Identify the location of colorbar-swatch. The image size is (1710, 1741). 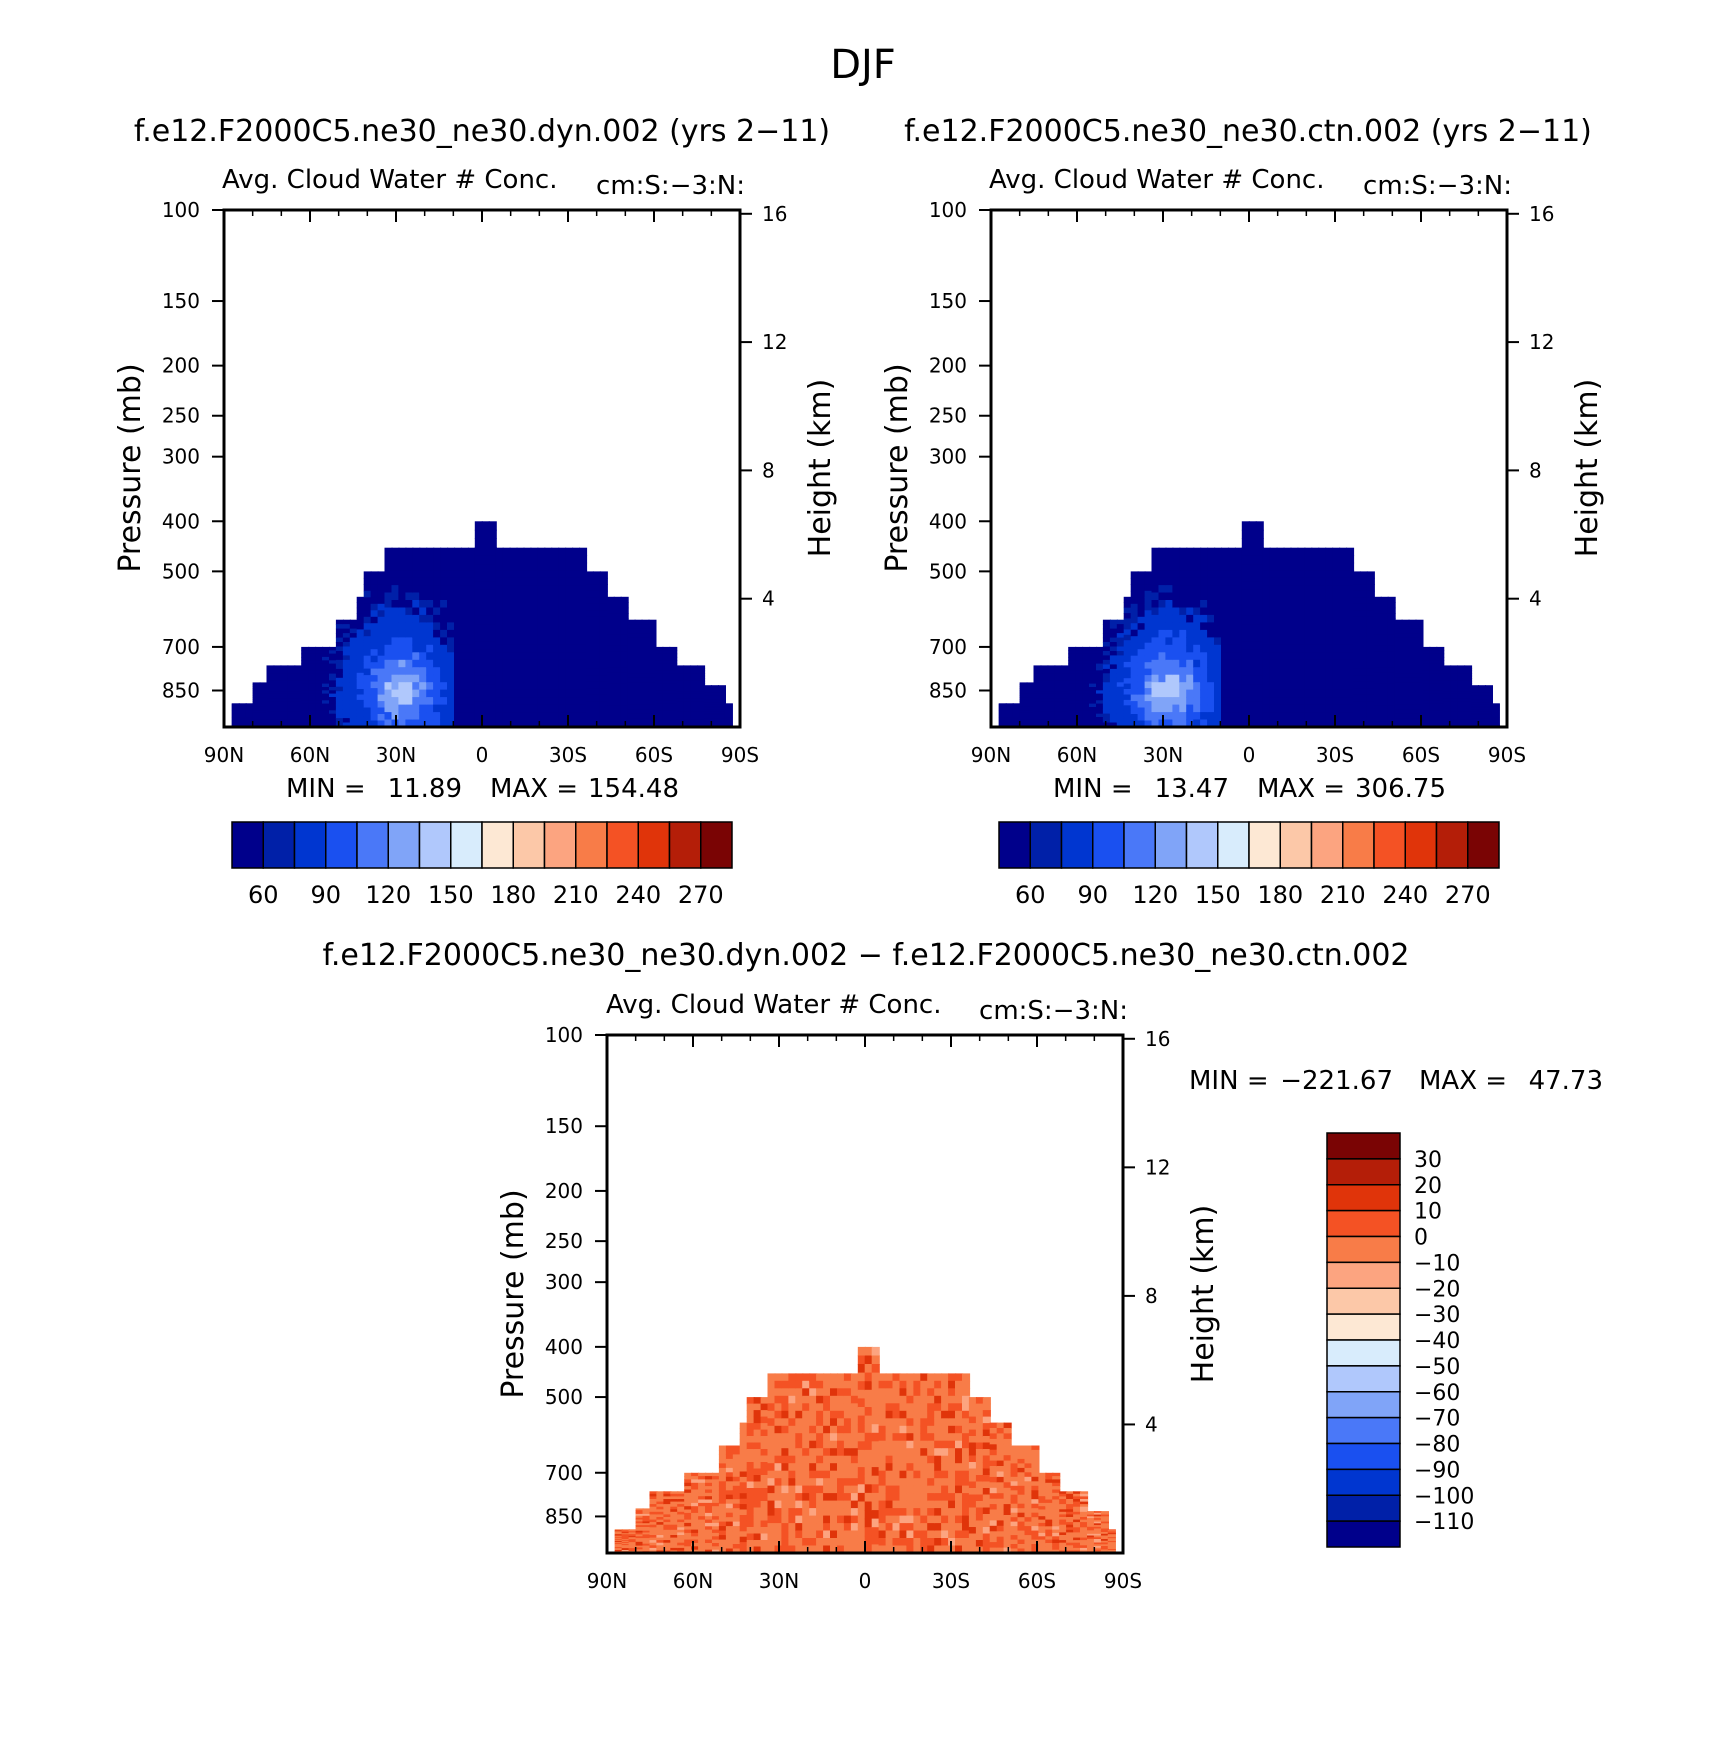
(1077, 845).